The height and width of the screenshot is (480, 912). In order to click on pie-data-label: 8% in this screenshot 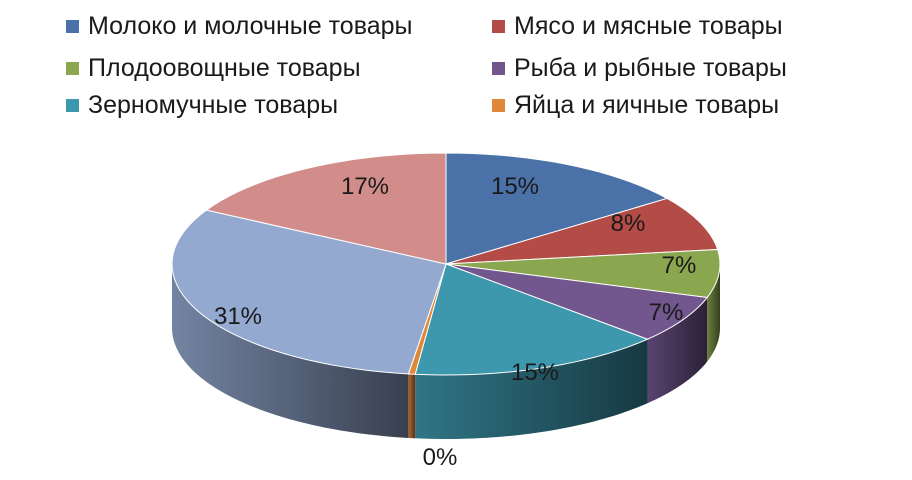, I will do `click(628, 223)`.